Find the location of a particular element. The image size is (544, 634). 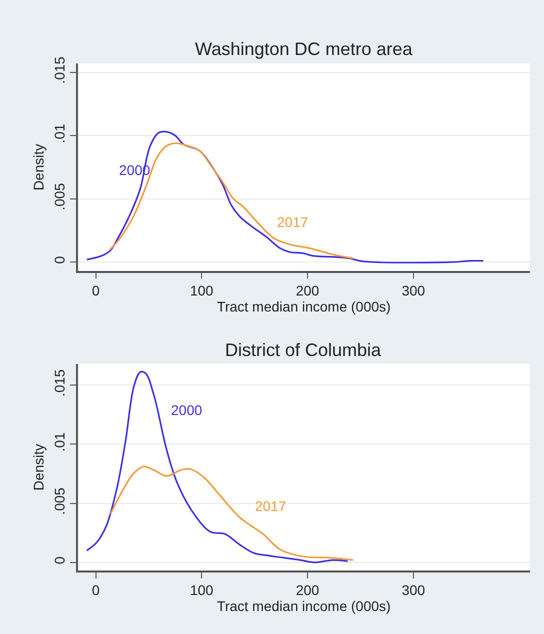

chart-title: Washington DC metro area is located at coordinates (304, 49).